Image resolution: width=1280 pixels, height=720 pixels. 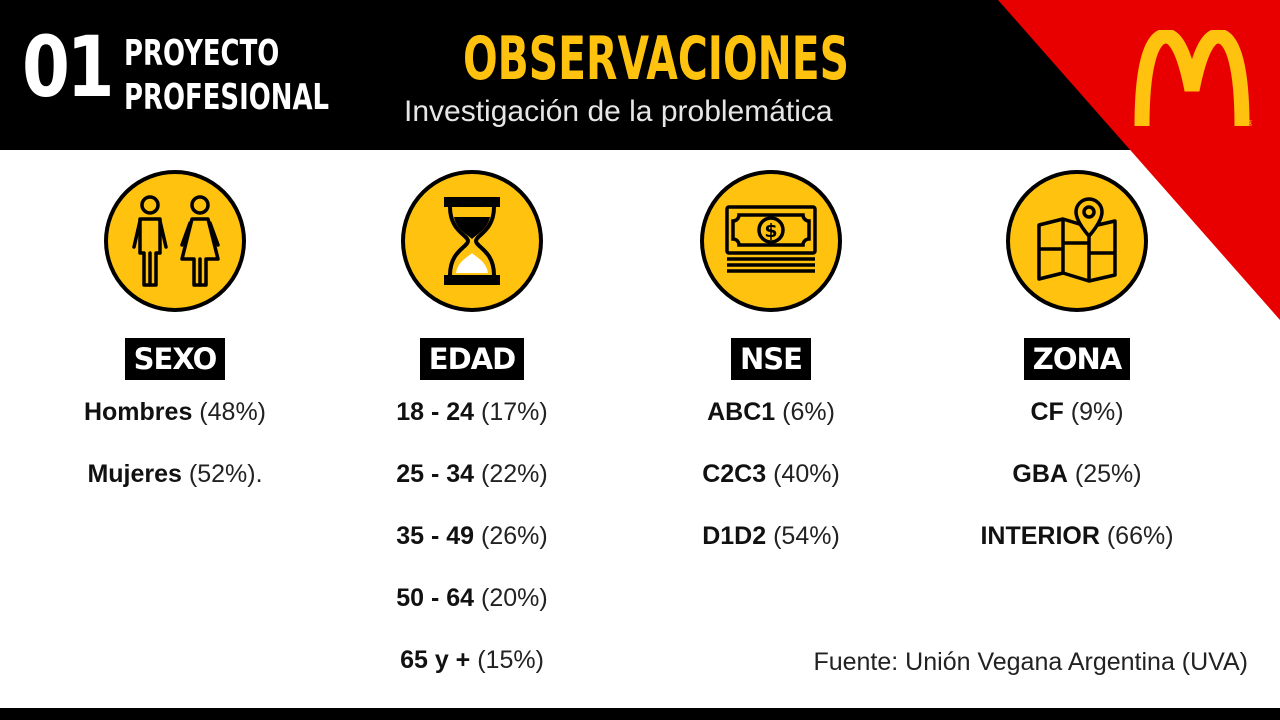 I want to click on list-item: D1D2 (54%), so click(x=771, y=536).